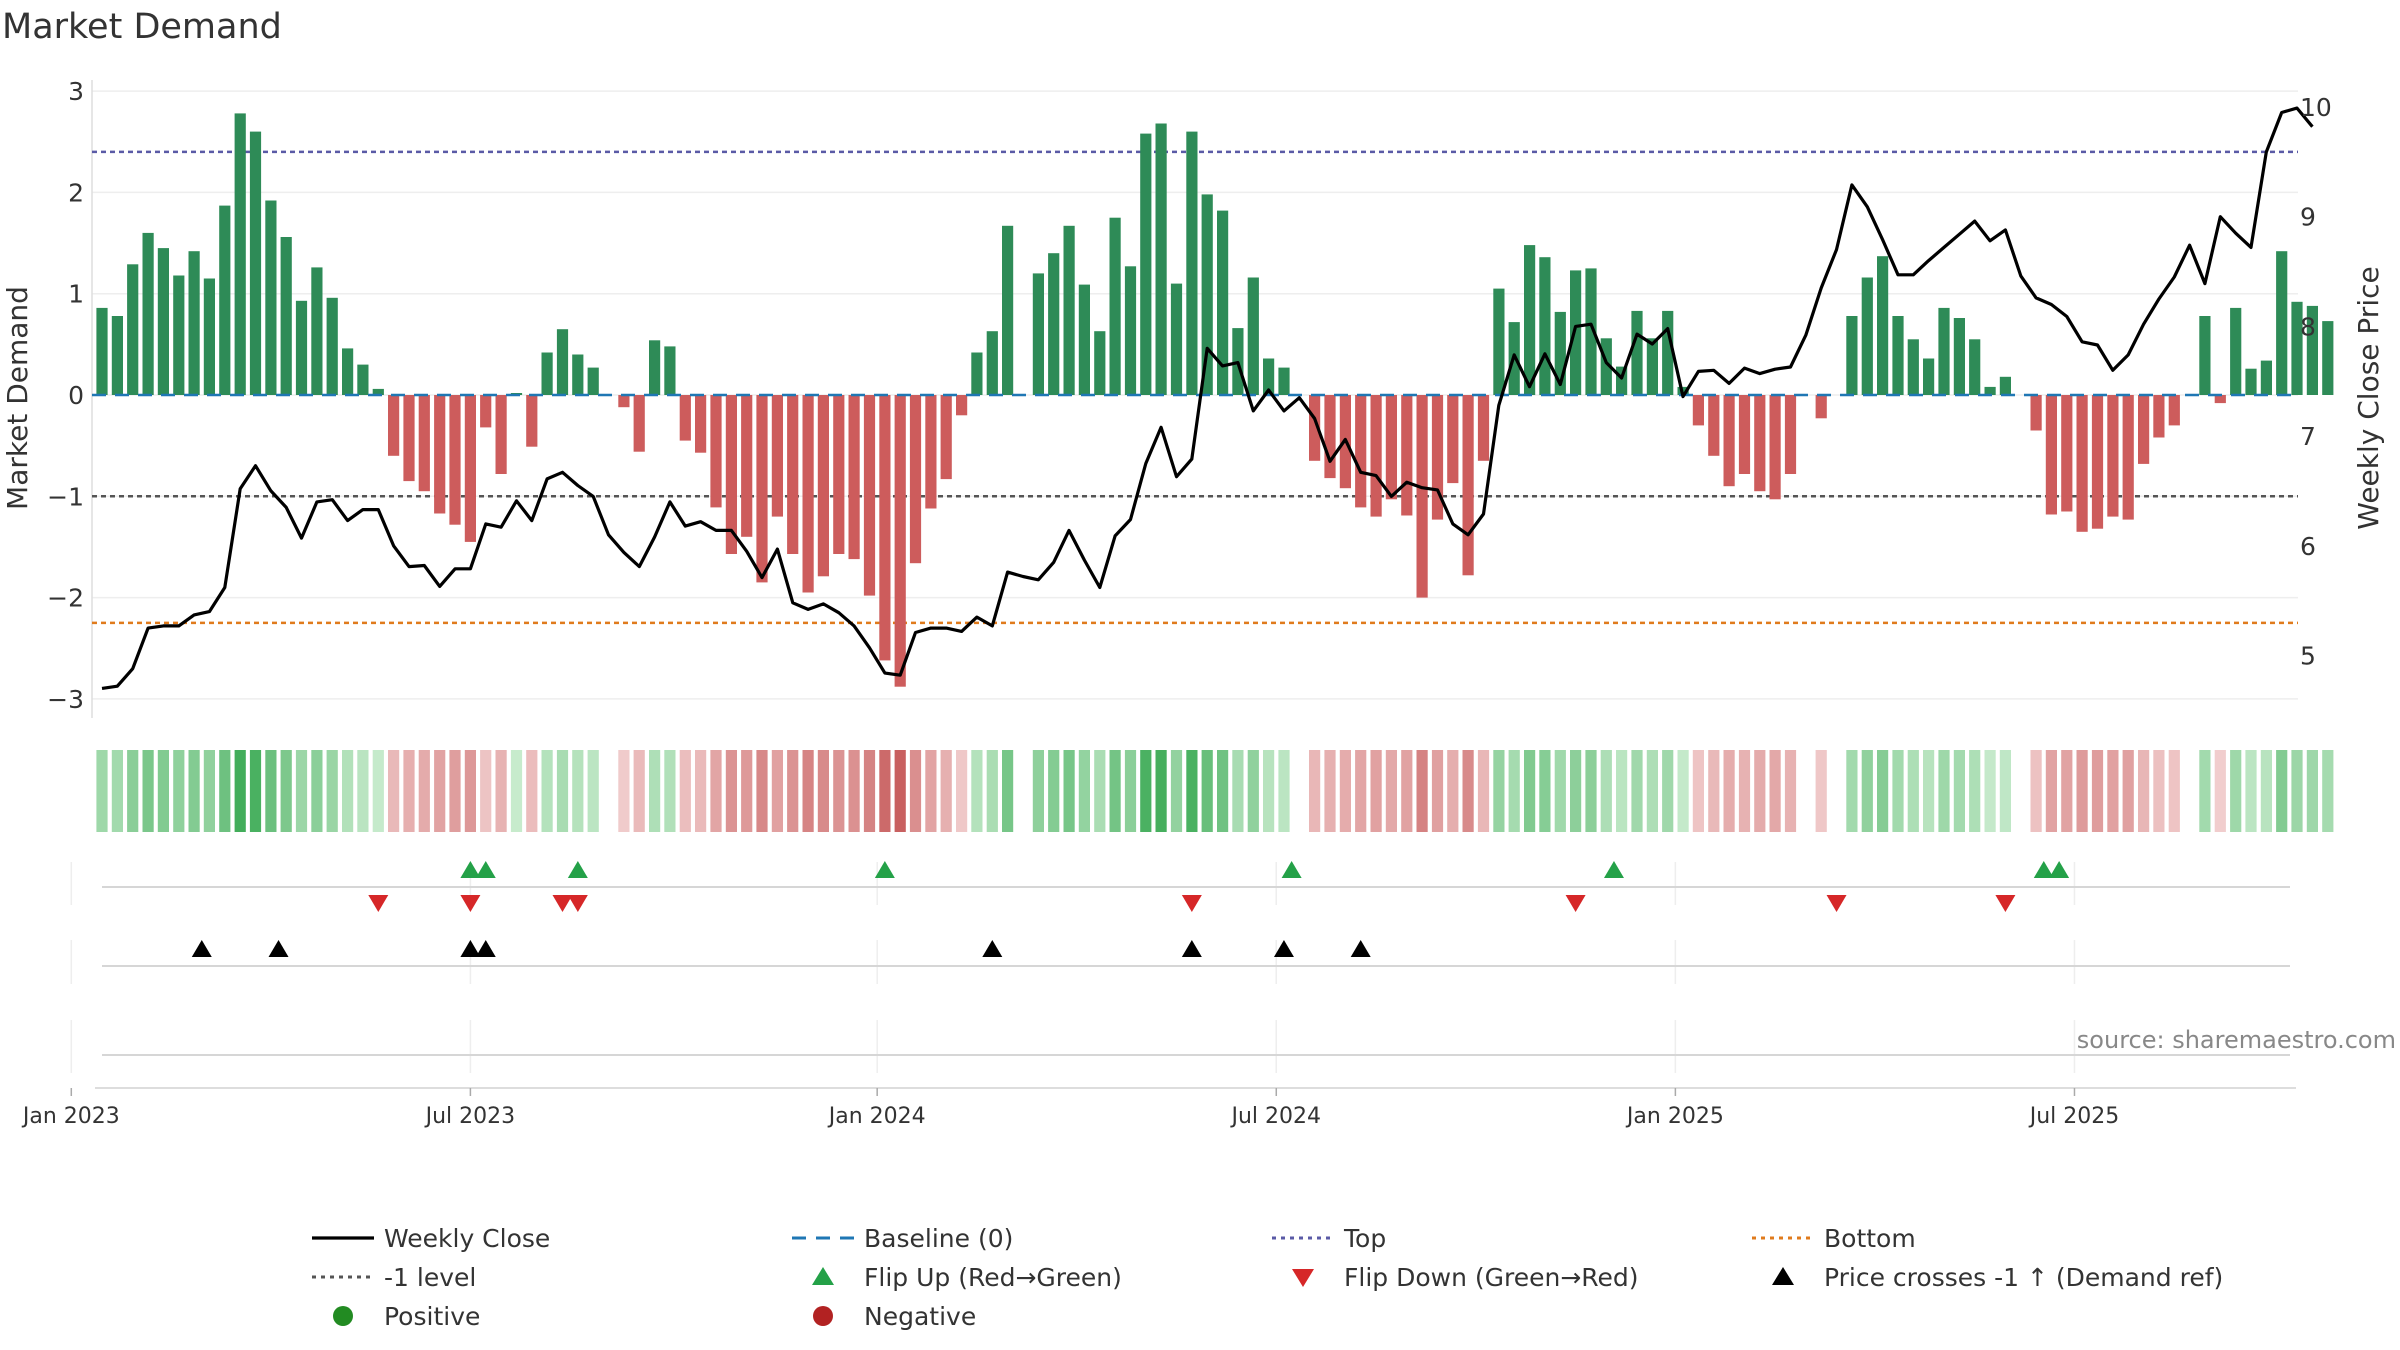 The height and width of the screenshot is (1350, 2400). I want to click on legend-item-price-cross: Price crosses -1 ↑ (Demand ref), so click(1997, 1277).